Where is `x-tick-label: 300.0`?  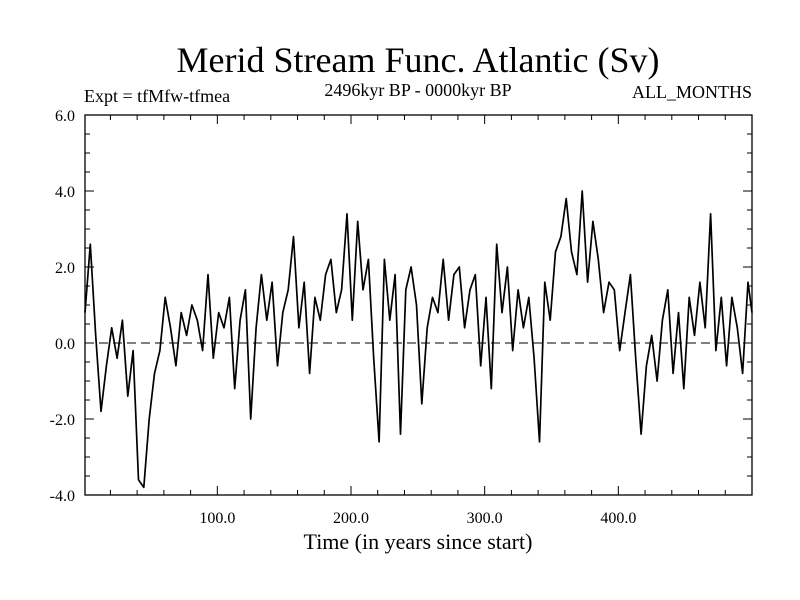 x-tick-label: 300.0 is located at coordinates (485, 518).